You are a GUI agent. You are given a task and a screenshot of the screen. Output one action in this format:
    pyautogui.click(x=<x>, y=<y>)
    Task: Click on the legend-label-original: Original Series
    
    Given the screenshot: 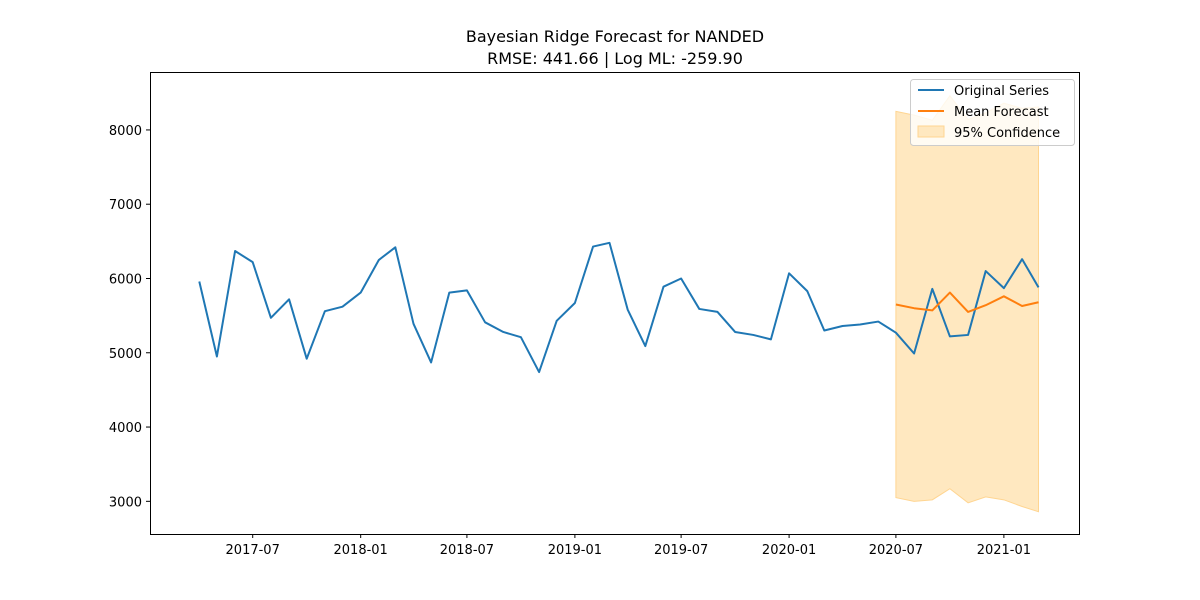 What is the action you would take?
    pyautogui.click(x=1001, y=91)
    